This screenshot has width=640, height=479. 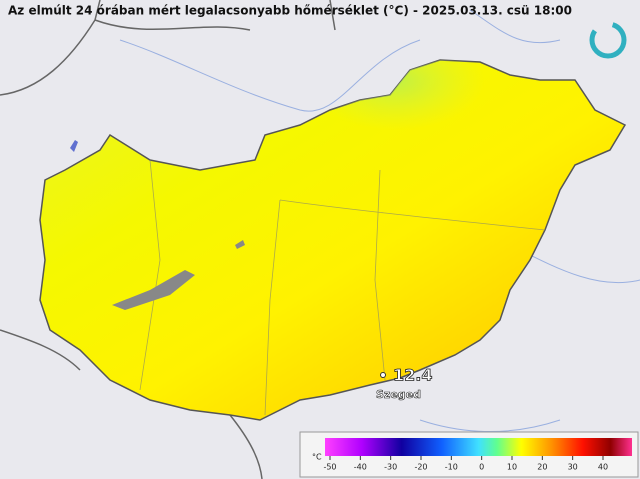 What do you see at coordinates (478, 447) in the screenshot?
I see `colorbar` at bounding box center [478, 447].